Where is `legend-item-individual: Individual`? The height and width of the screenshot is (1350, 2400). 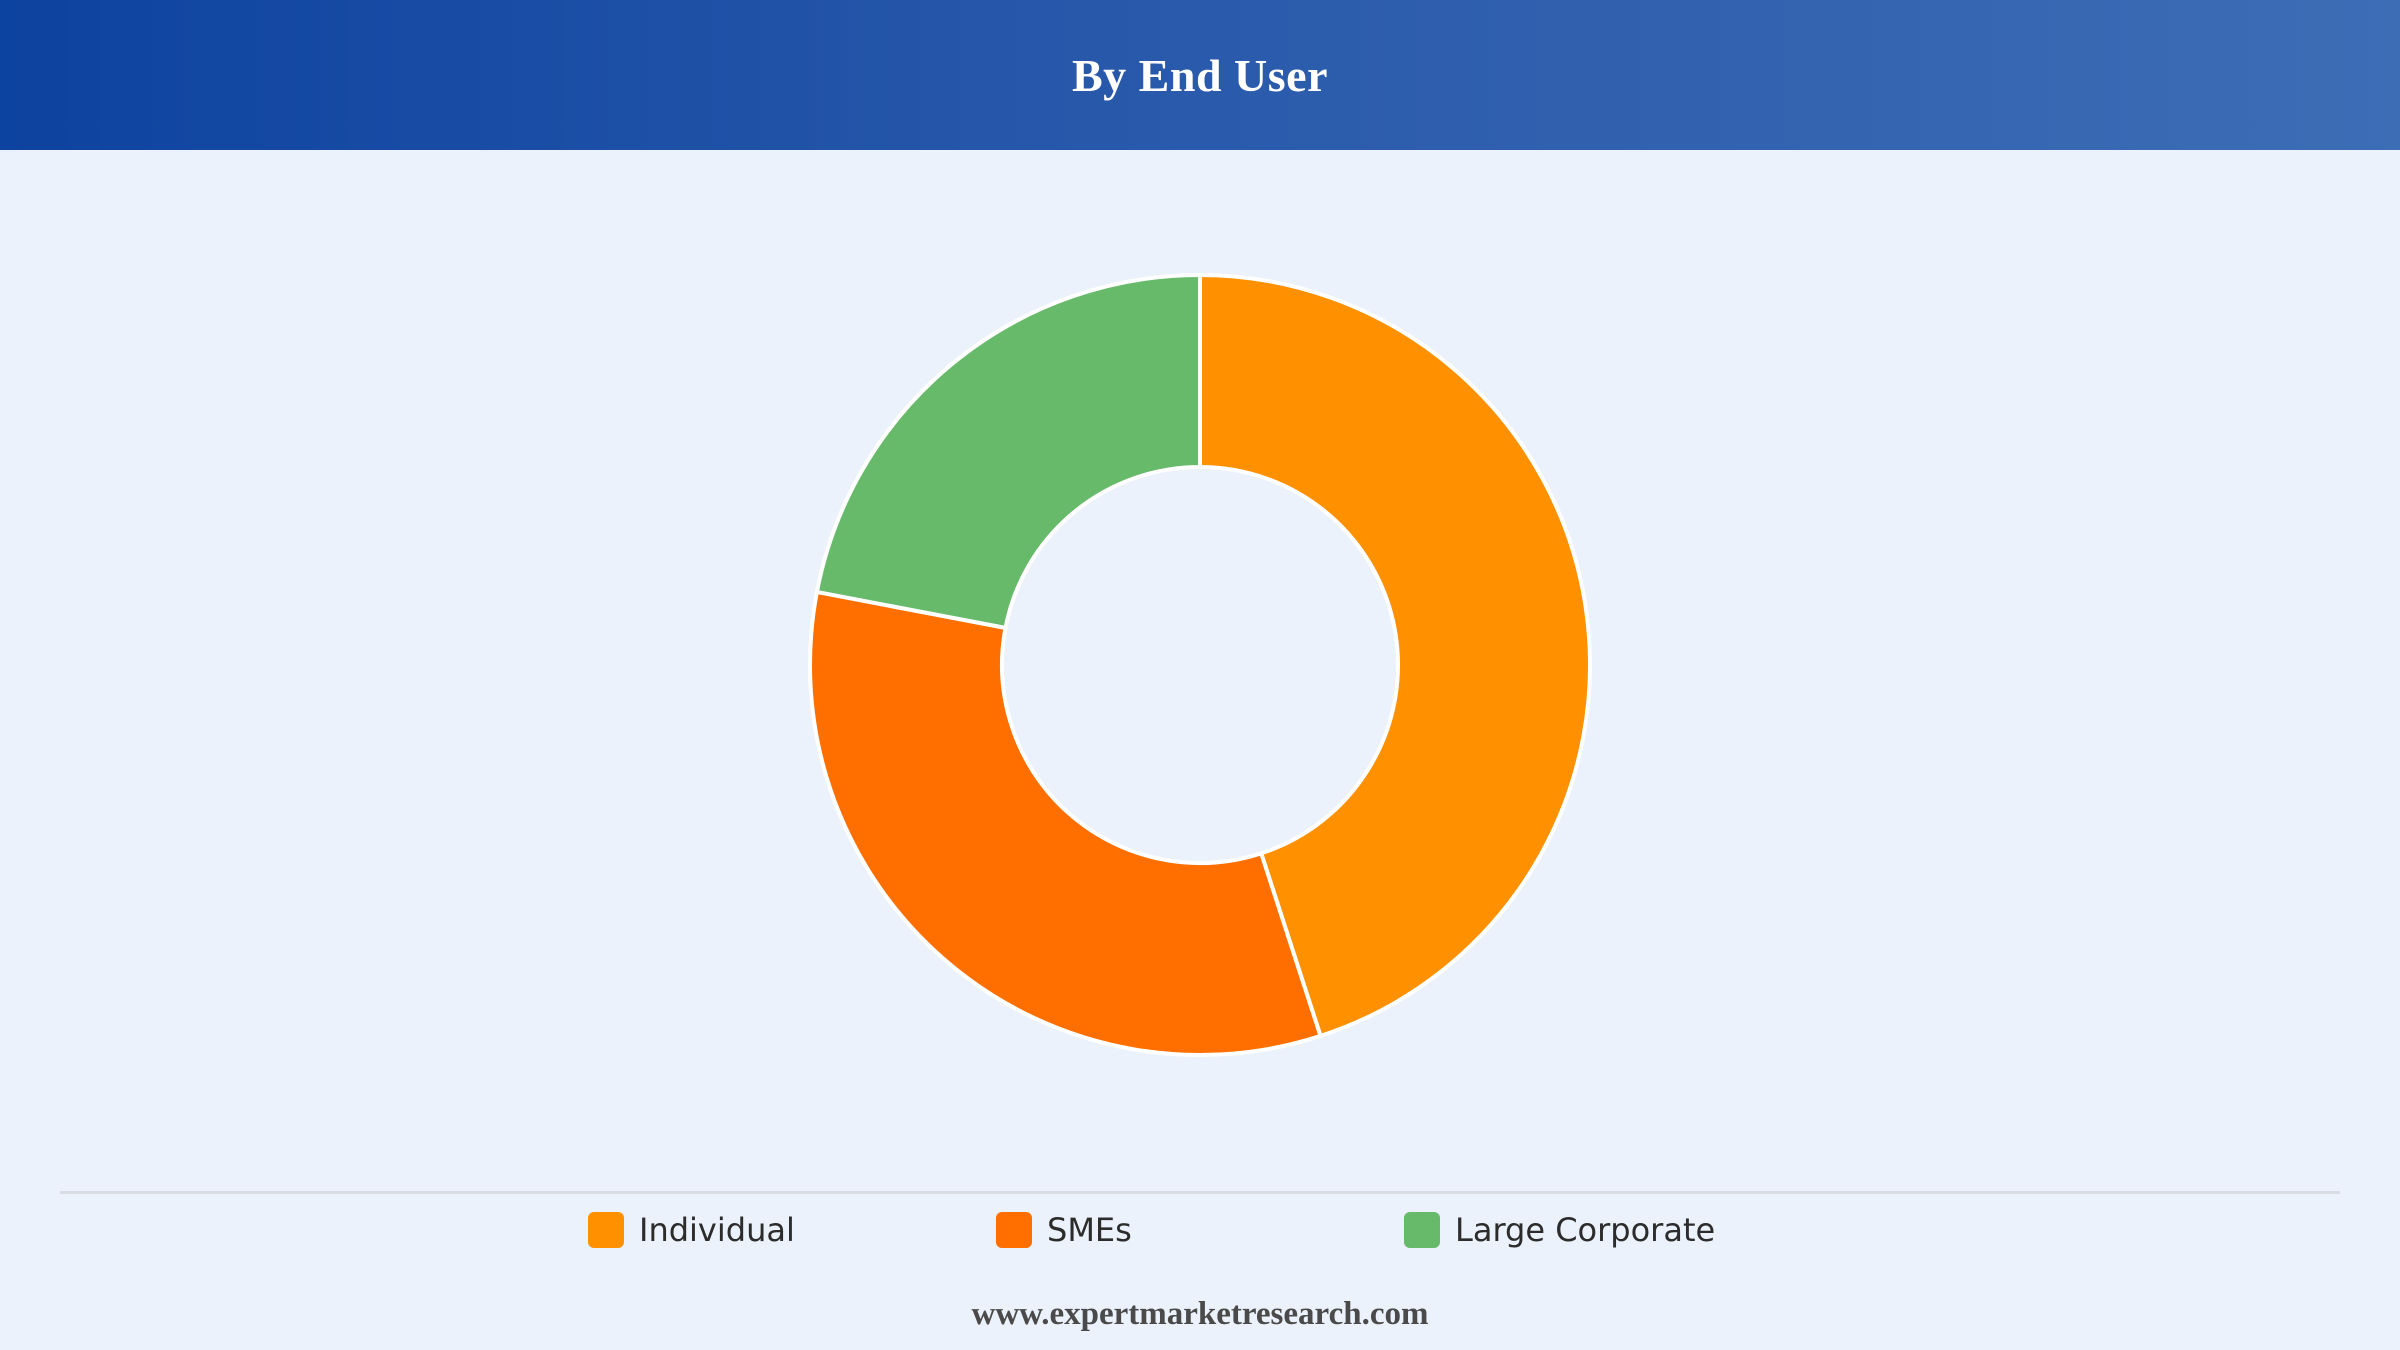
legend-item-individual: Individual is located at coordinates (691, 1230).